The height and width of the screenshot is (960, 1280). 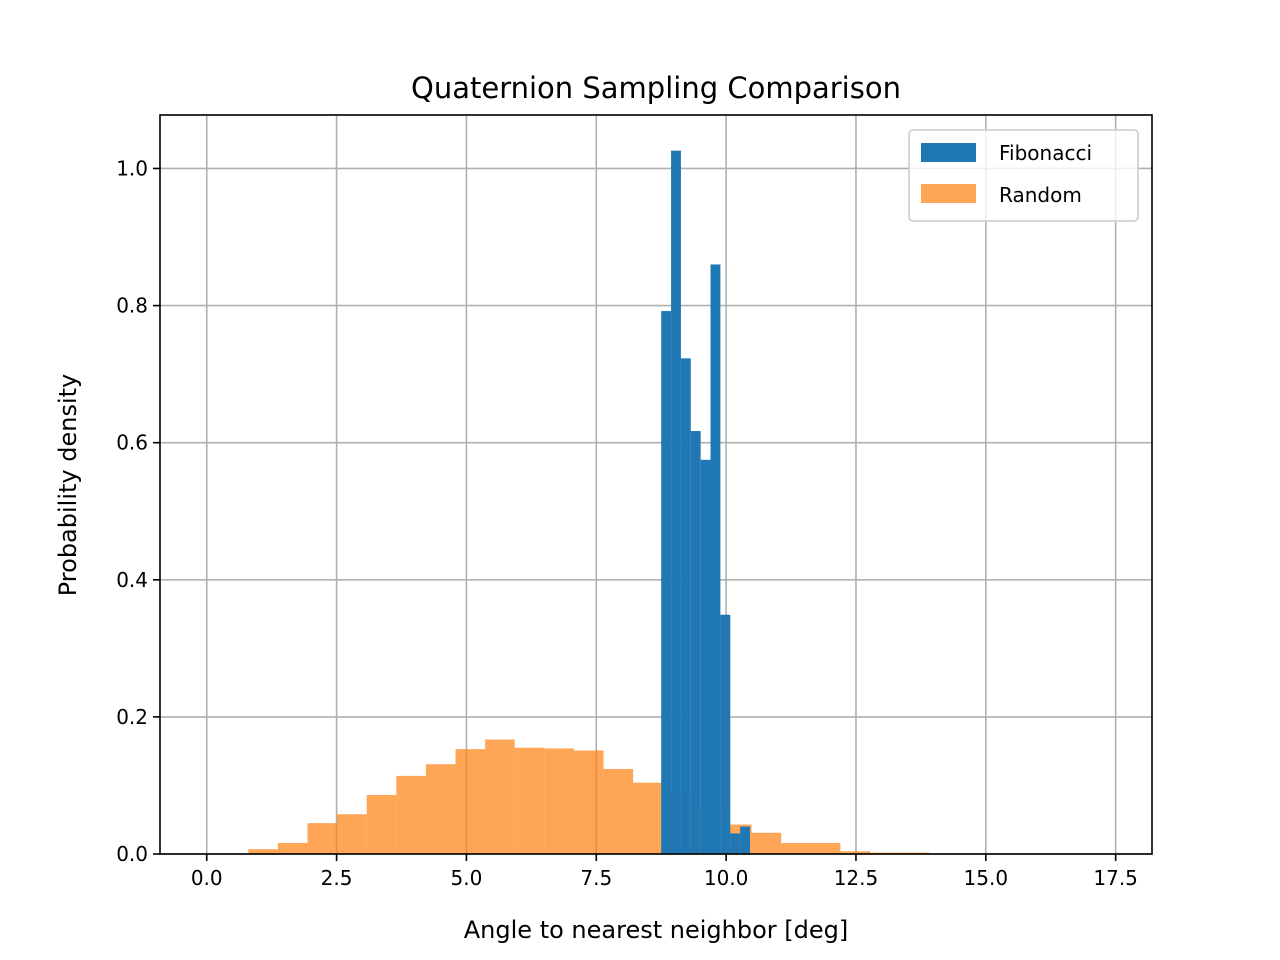 I want to click on legend: Fibonacci Random, so click(x=1023, y=175).